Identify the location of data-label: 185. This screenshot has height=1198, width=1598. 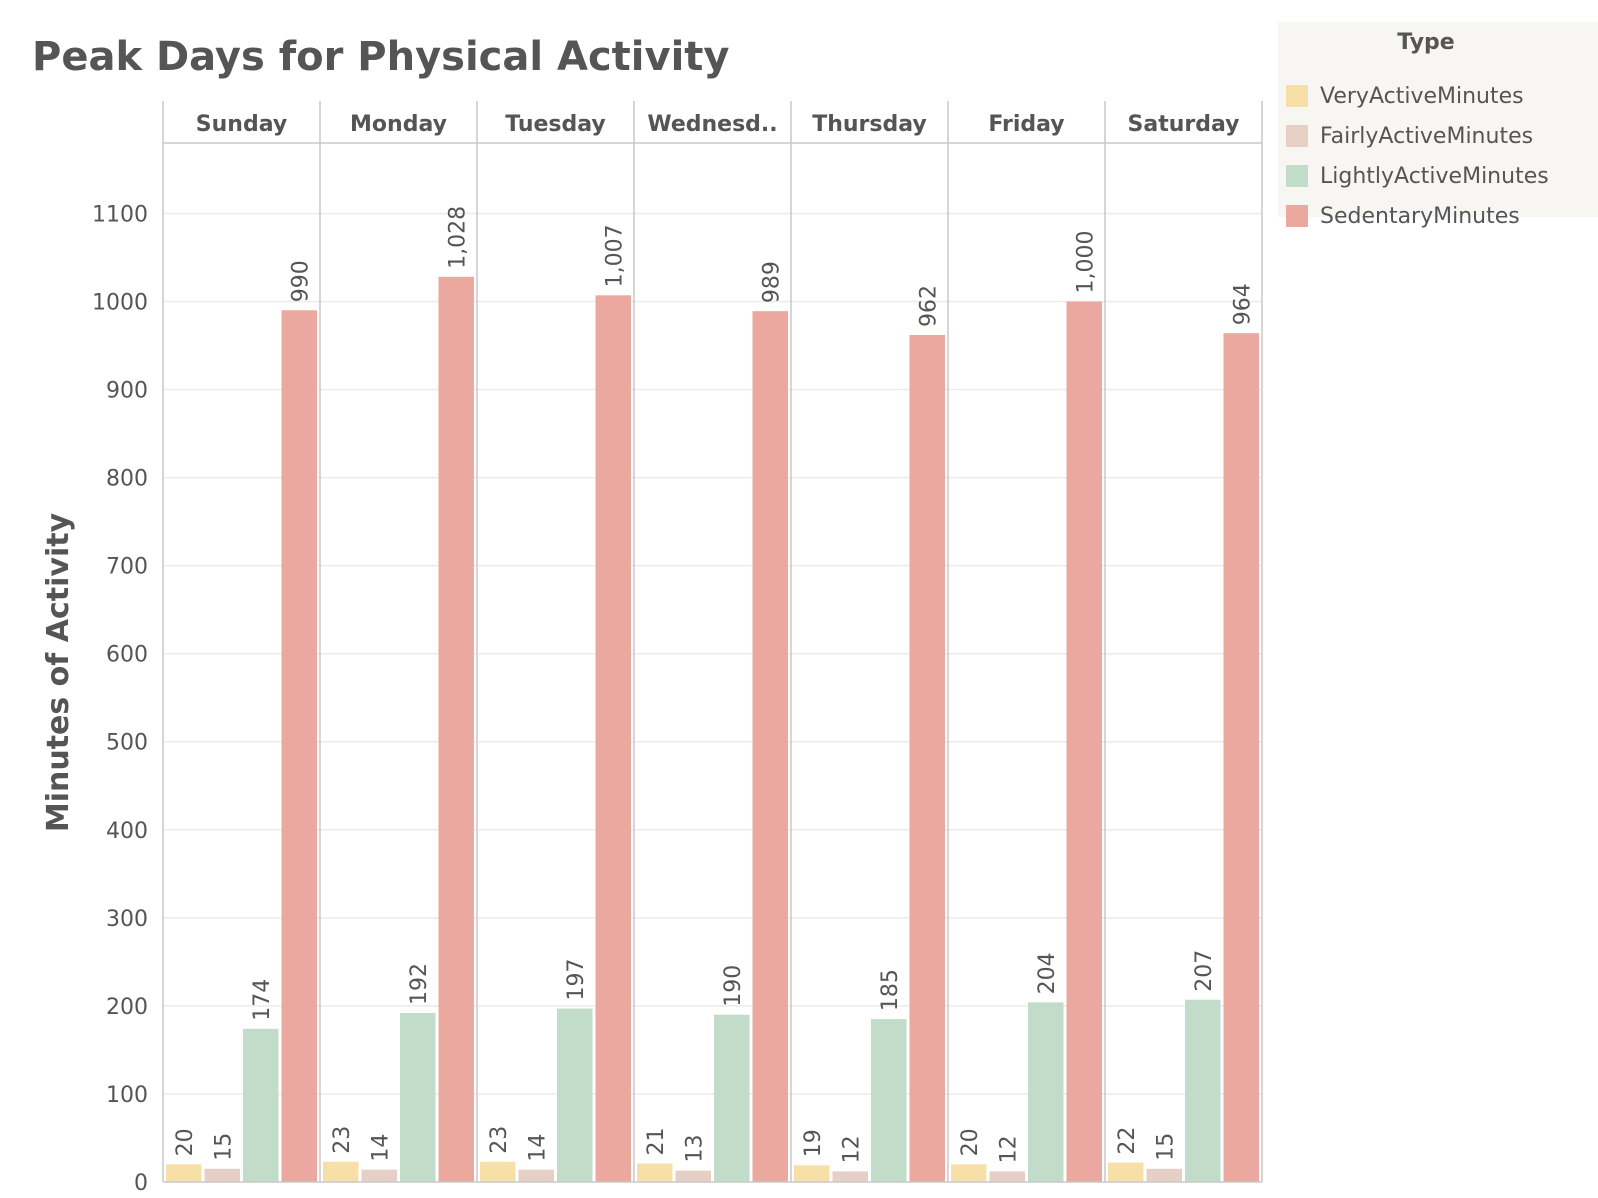
(890, 990).